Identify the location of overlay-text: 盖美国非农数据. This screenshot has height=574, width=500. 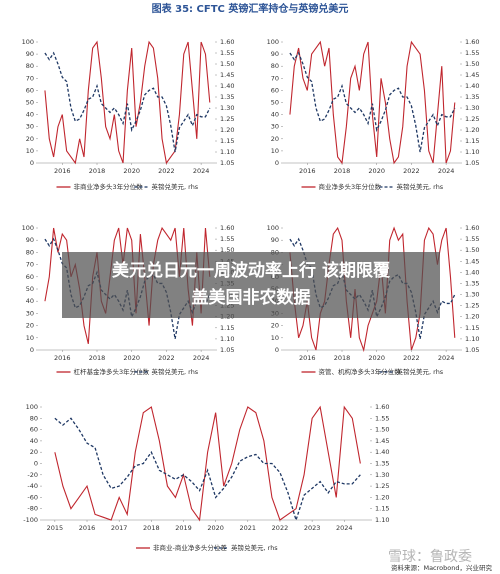
(251, 297).